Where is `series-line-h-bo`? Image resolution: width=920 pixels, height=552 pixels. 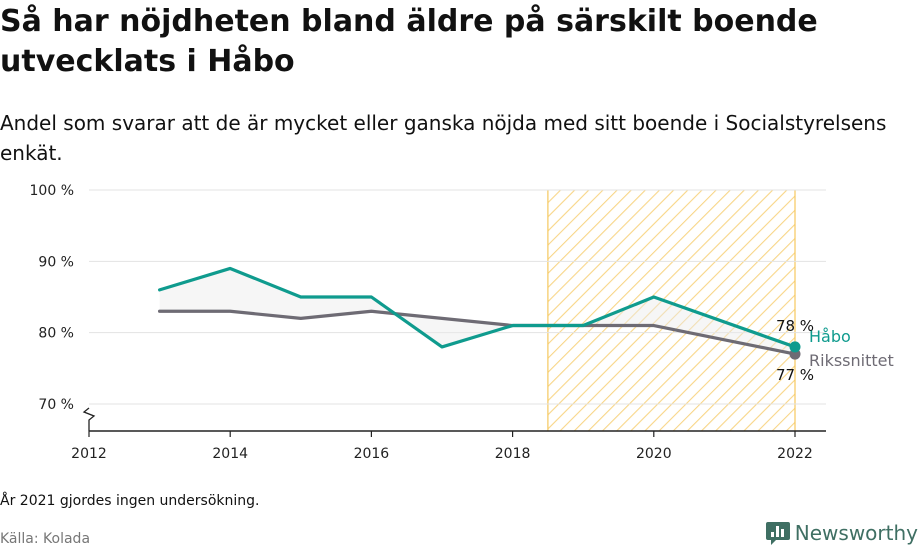
series-line-h-bo is located at coordinates (477, 307).